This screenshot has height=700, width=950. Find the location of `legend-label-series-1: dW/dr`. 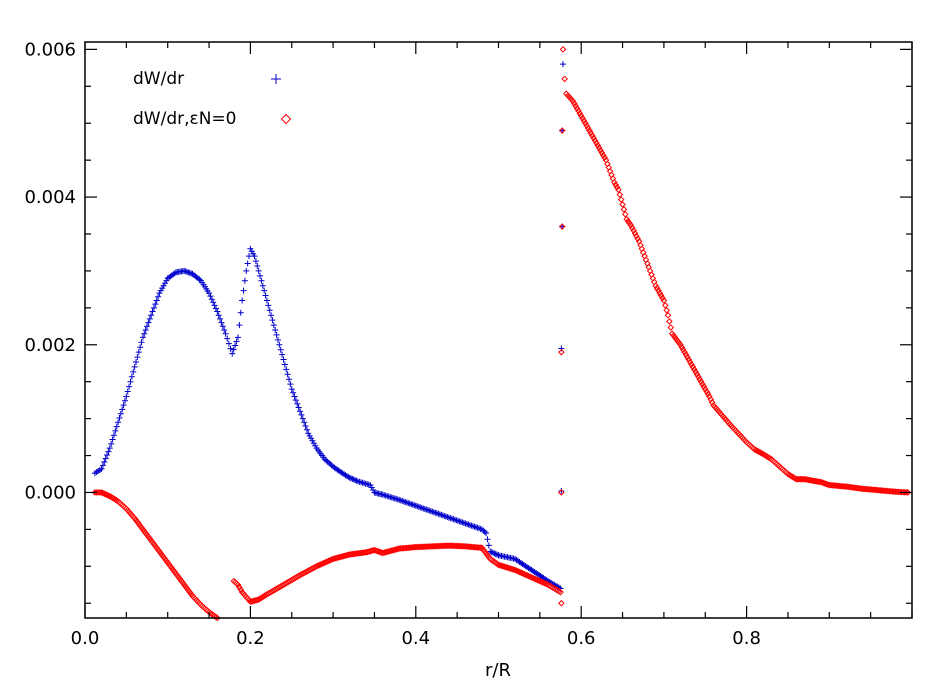

legend-label-series-1: dW/dr is located at coordinates (158, 79).